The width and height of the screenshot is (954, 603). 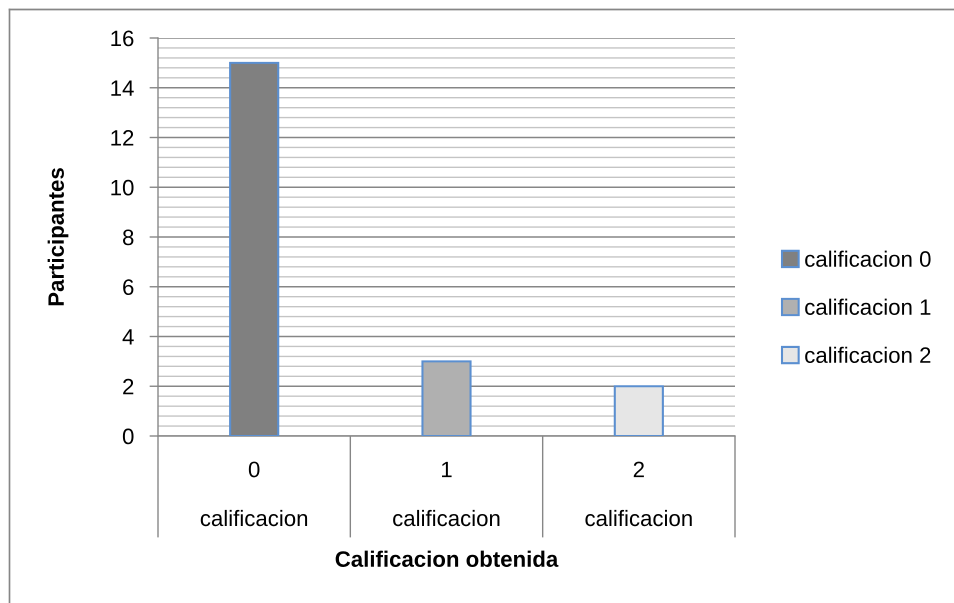 What do you see at coordinates (128, 287) in the screenshot?
I see `y-tick-label: 6` at bounding box center [128, 287].